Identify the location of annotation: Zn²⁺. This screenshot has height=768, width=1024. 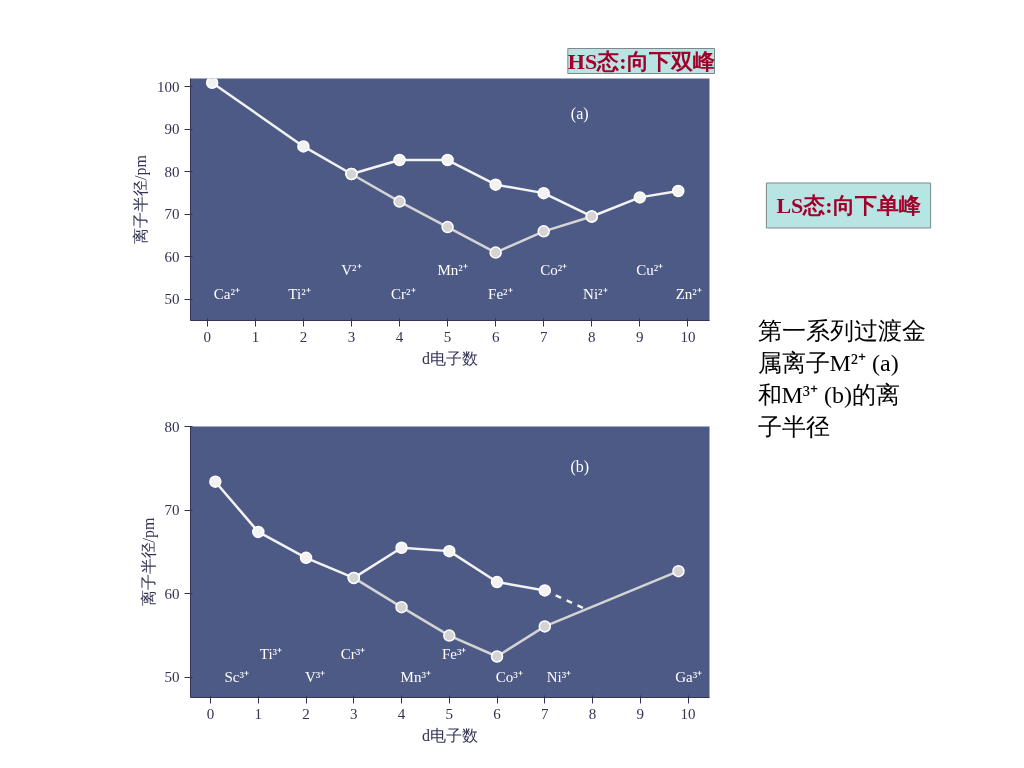
(688, 293).